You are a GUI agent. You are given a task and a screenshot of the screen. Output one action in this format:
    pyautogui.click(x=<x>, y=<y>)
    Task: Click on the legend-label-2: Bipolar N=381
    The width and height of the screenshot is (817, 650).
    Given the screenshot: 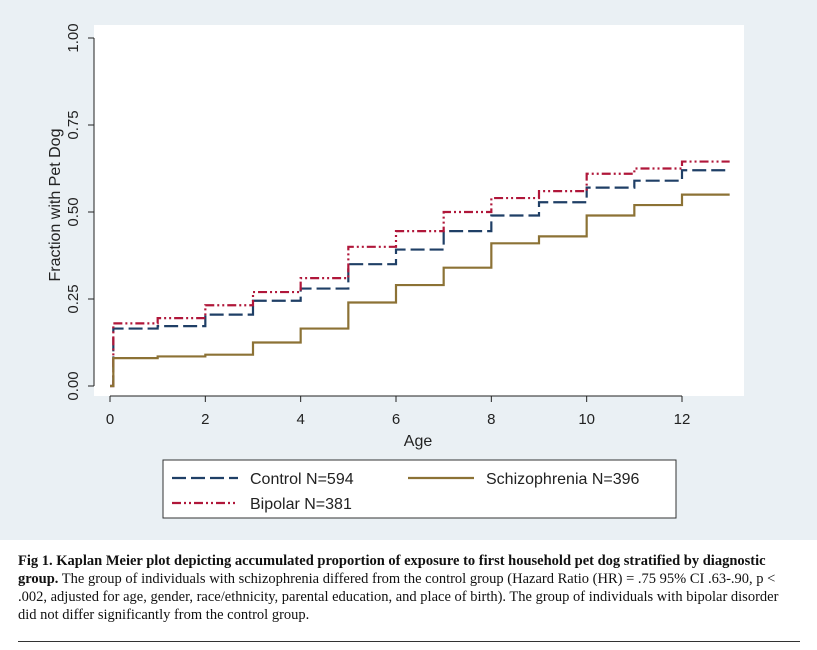 What is the action you would take?
    pyautogui.click(x=301, y=504)
    